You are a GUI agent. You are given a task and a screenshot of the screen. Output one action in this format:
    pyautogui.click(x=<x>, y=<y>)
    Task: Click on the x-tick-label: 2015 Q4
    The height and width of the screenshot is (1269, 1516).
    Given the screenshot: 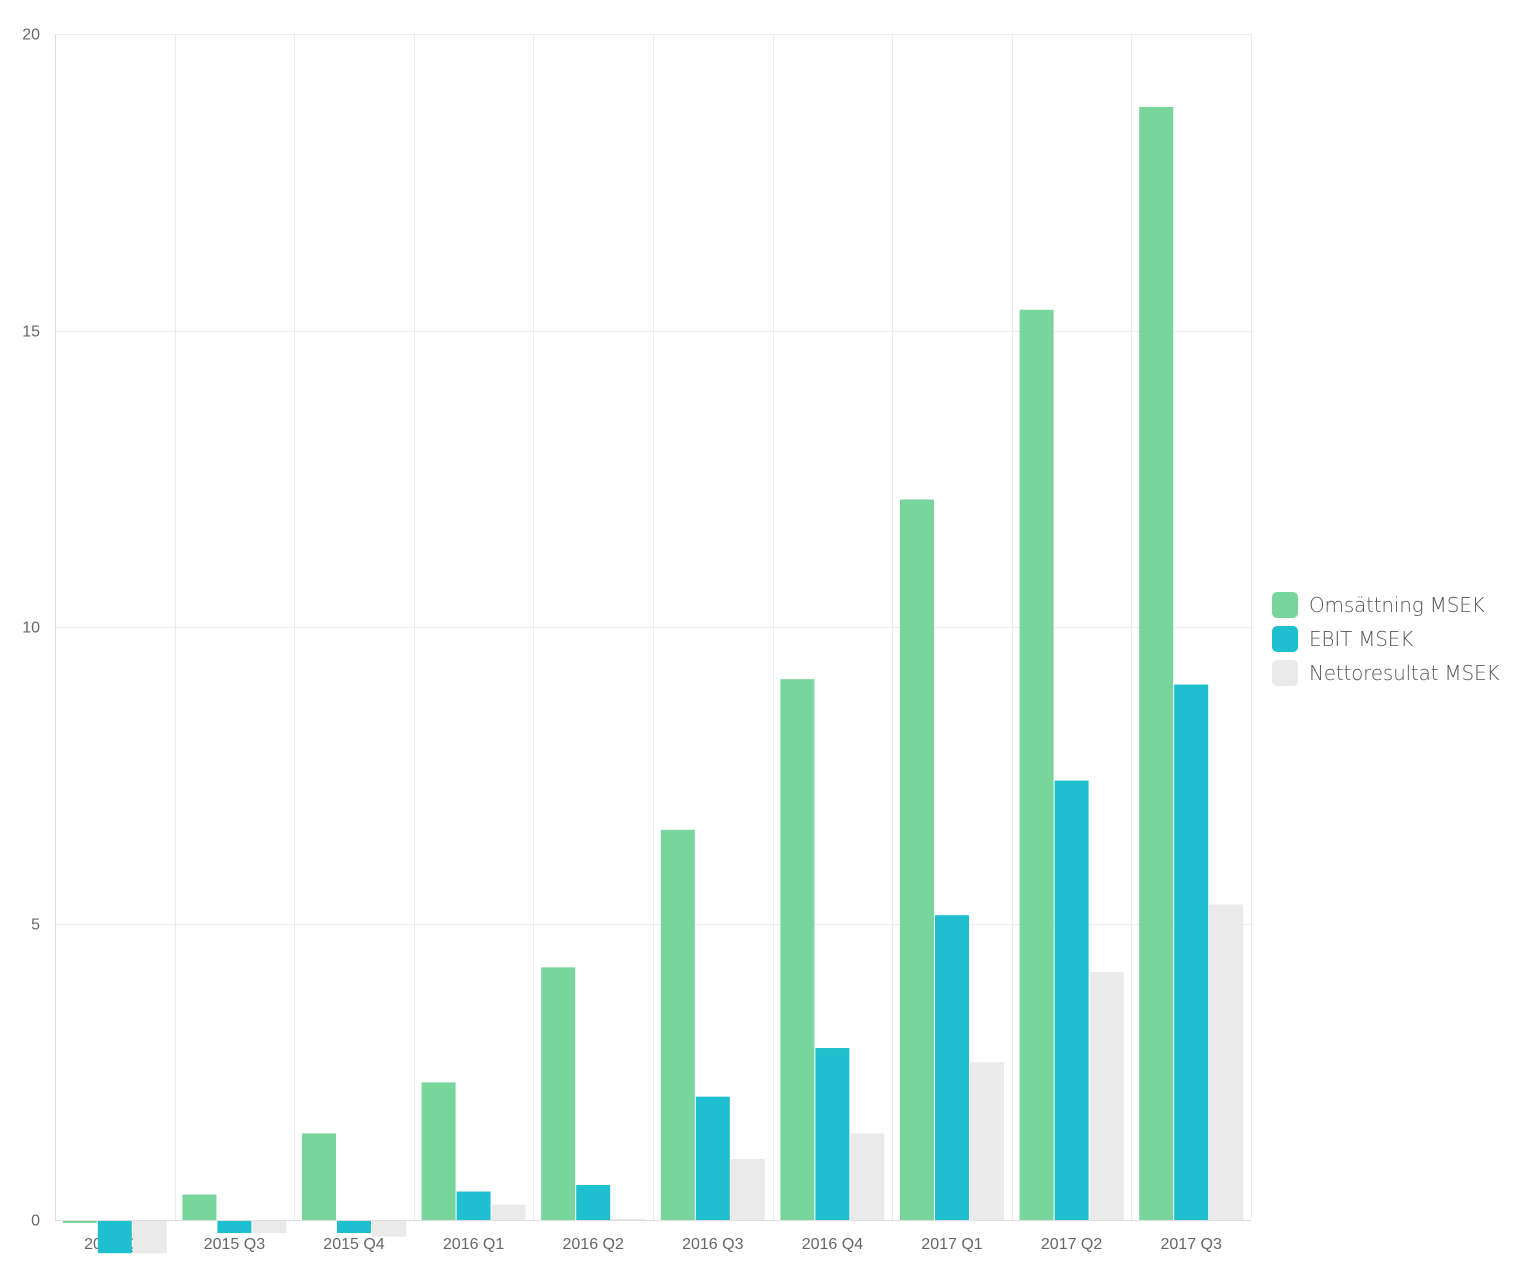 What is the action you would take?
    pyautogui.click(x=353, y=1244)
    